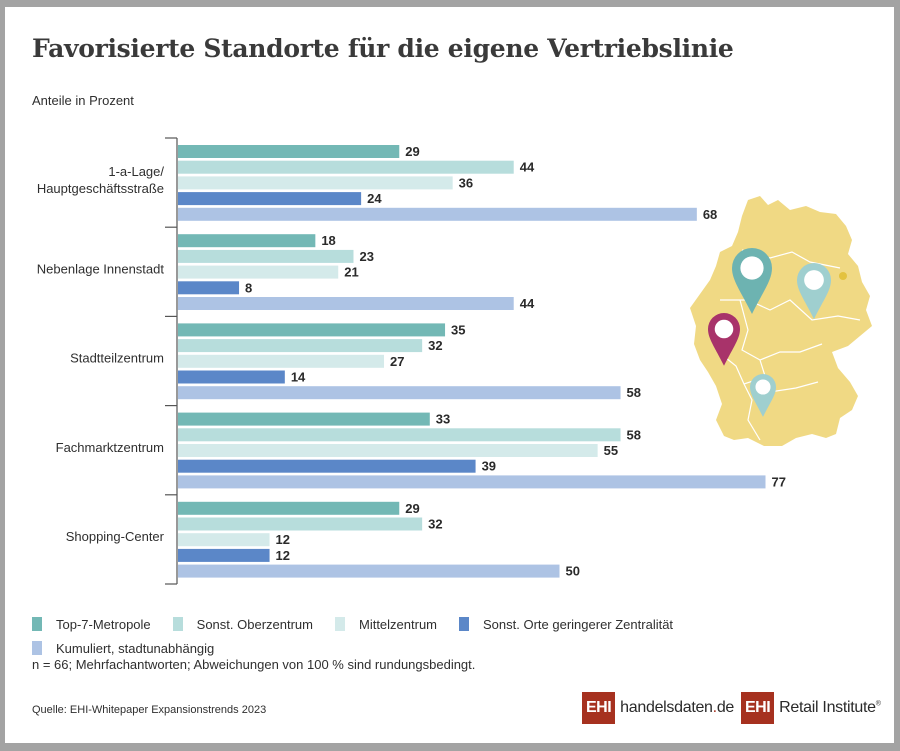 The height and width of the screenshot is (751, 900). I want to click on bar-value-label: 50, so click(573, 571).